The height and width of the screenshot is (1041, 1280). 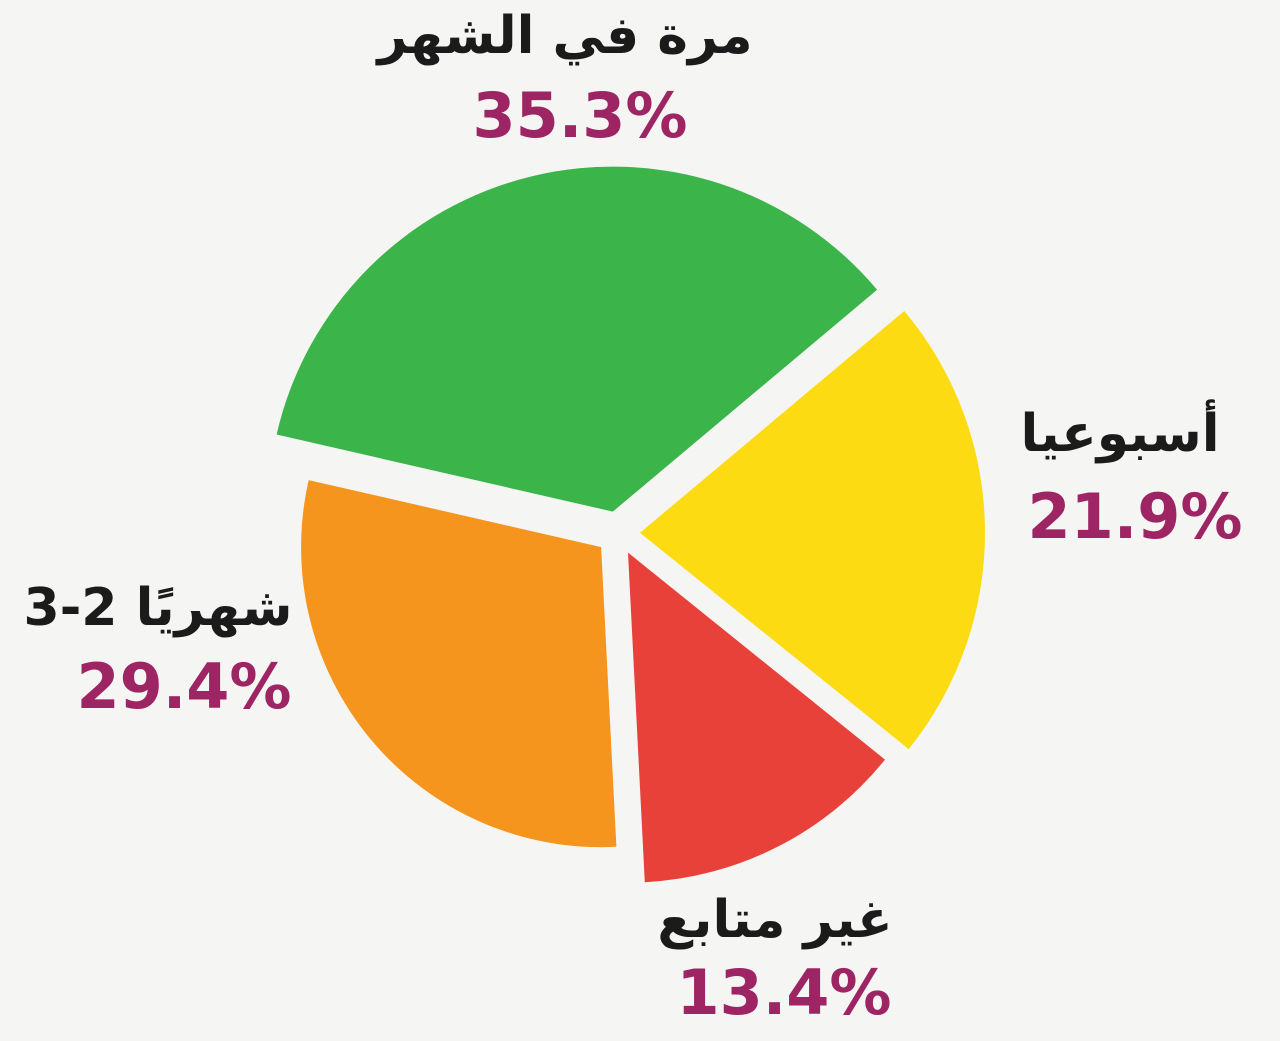 I want to click on slice-label-weekly: أسبوعيا, so click(x=1120, y=434).